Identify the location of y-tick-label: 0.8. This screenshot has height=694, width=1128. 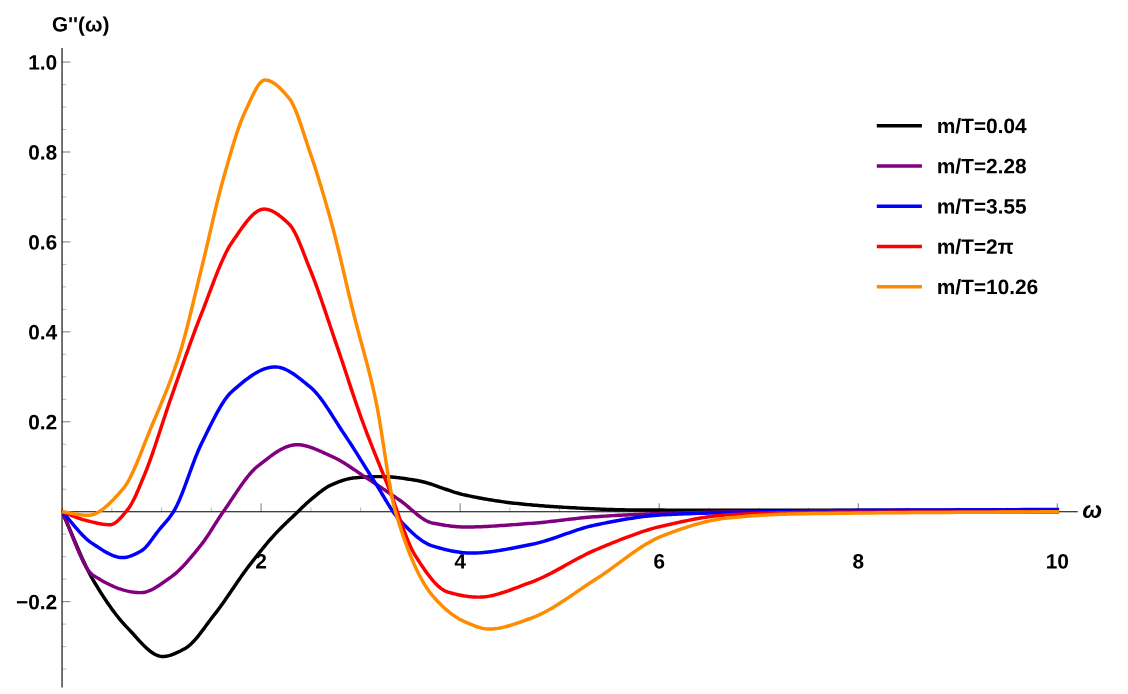
(43, 152).